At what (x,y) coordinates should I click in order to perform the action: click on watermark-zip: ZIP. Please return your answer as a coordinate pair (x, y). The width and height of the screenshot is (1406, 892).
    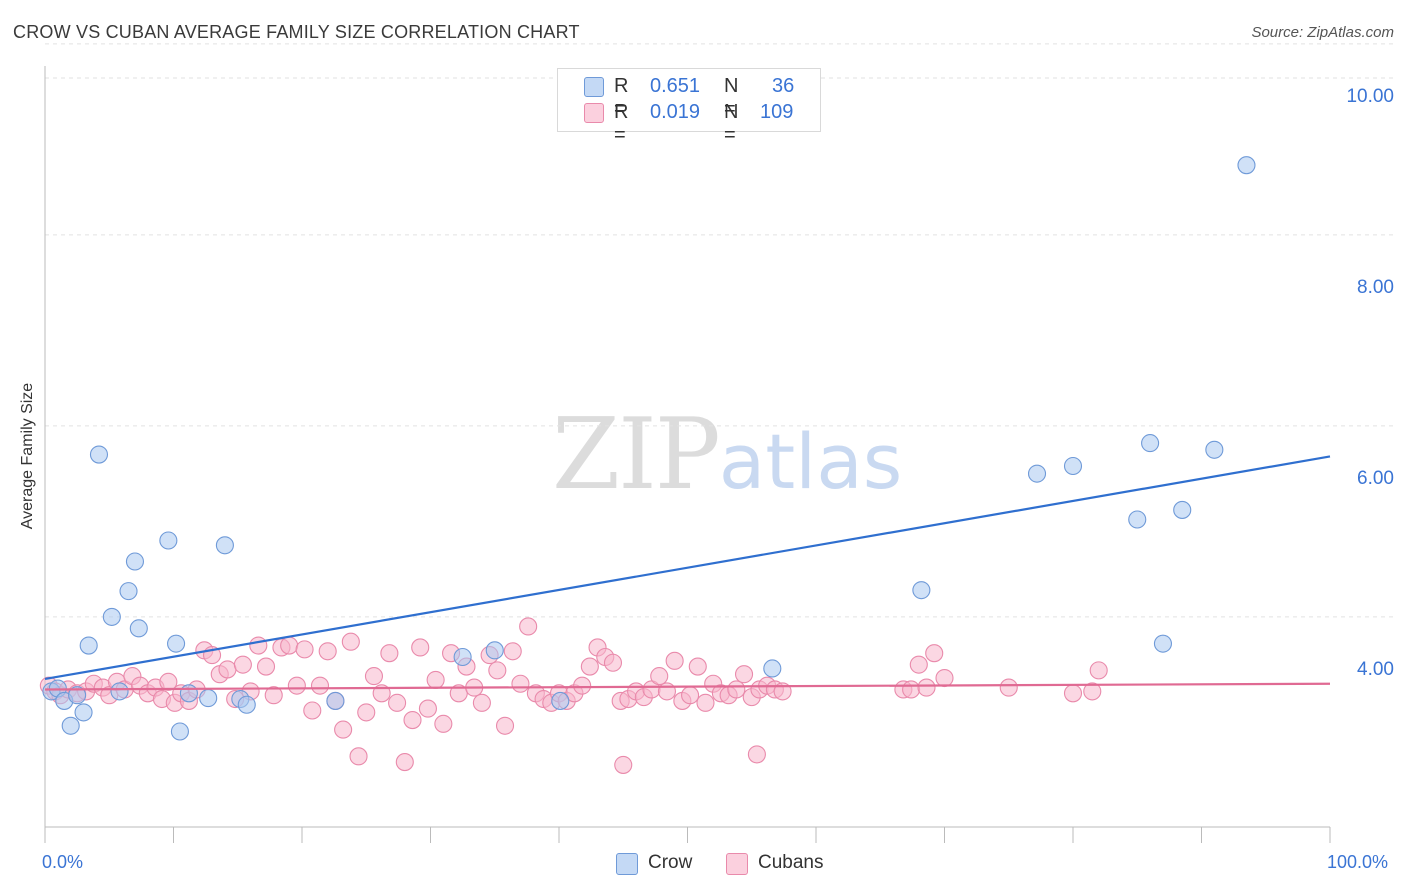
    Looking at the image, I should click on (636, 455).